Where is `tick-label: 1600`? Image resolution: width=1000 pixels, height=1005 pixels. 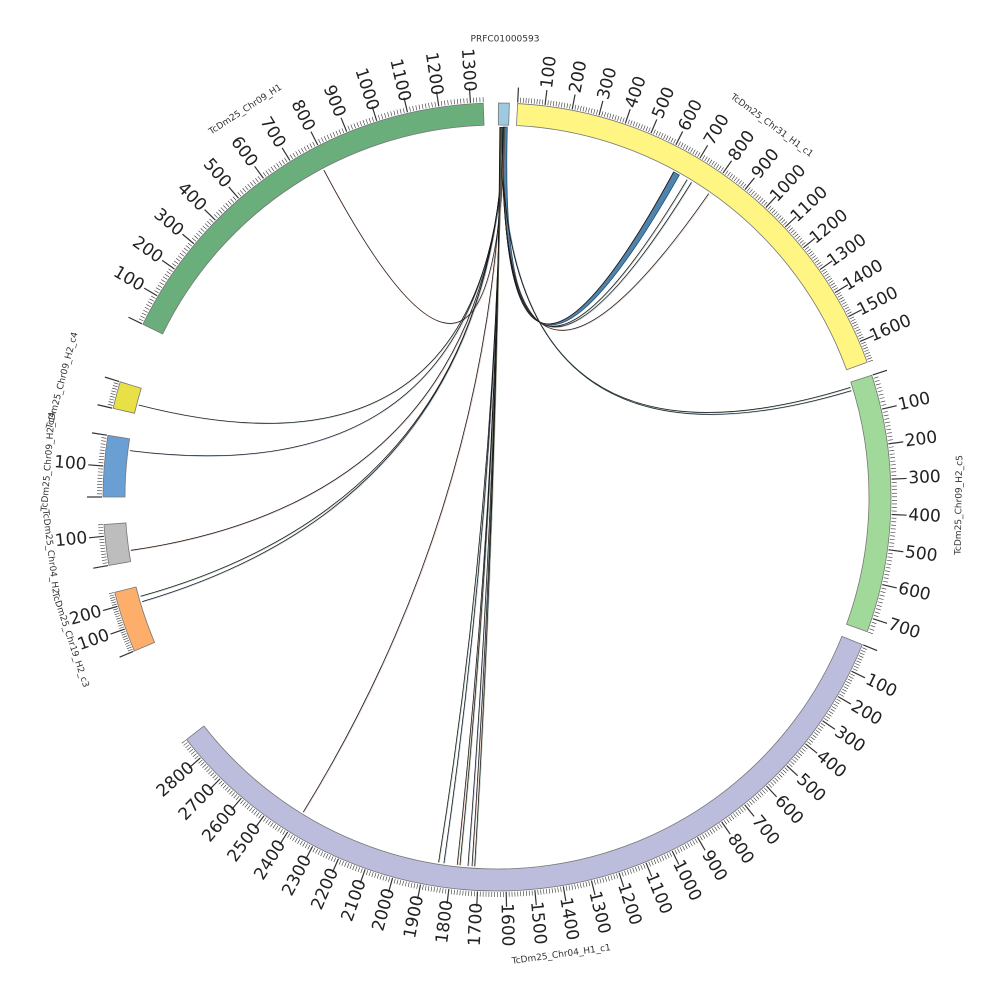 tick-label: 1600 is located at coordinates (891, 328).